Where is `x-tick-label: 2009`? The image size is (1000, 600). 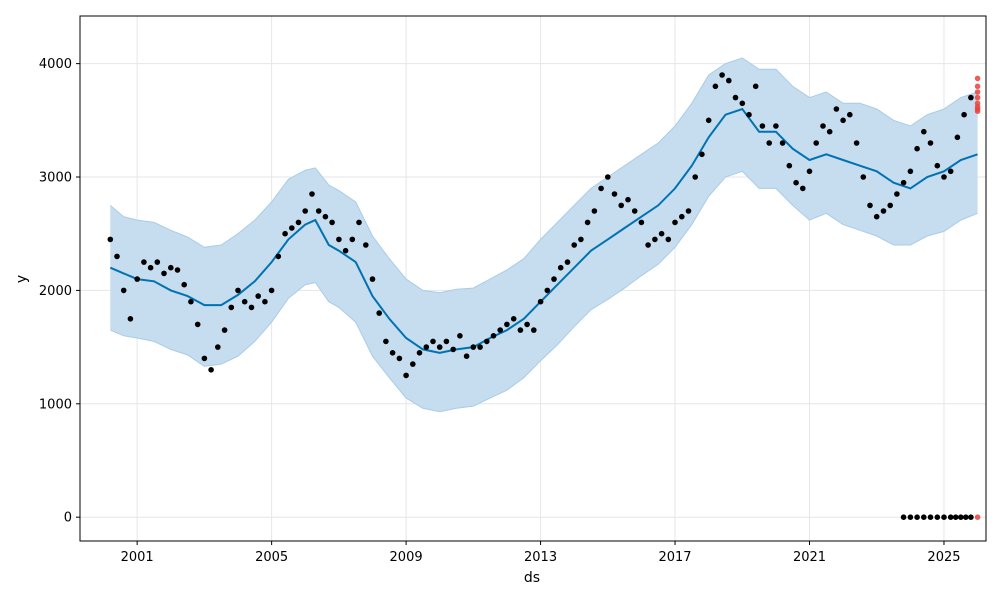 x-tick-label: 2009 is located at coordinates (406, 557).